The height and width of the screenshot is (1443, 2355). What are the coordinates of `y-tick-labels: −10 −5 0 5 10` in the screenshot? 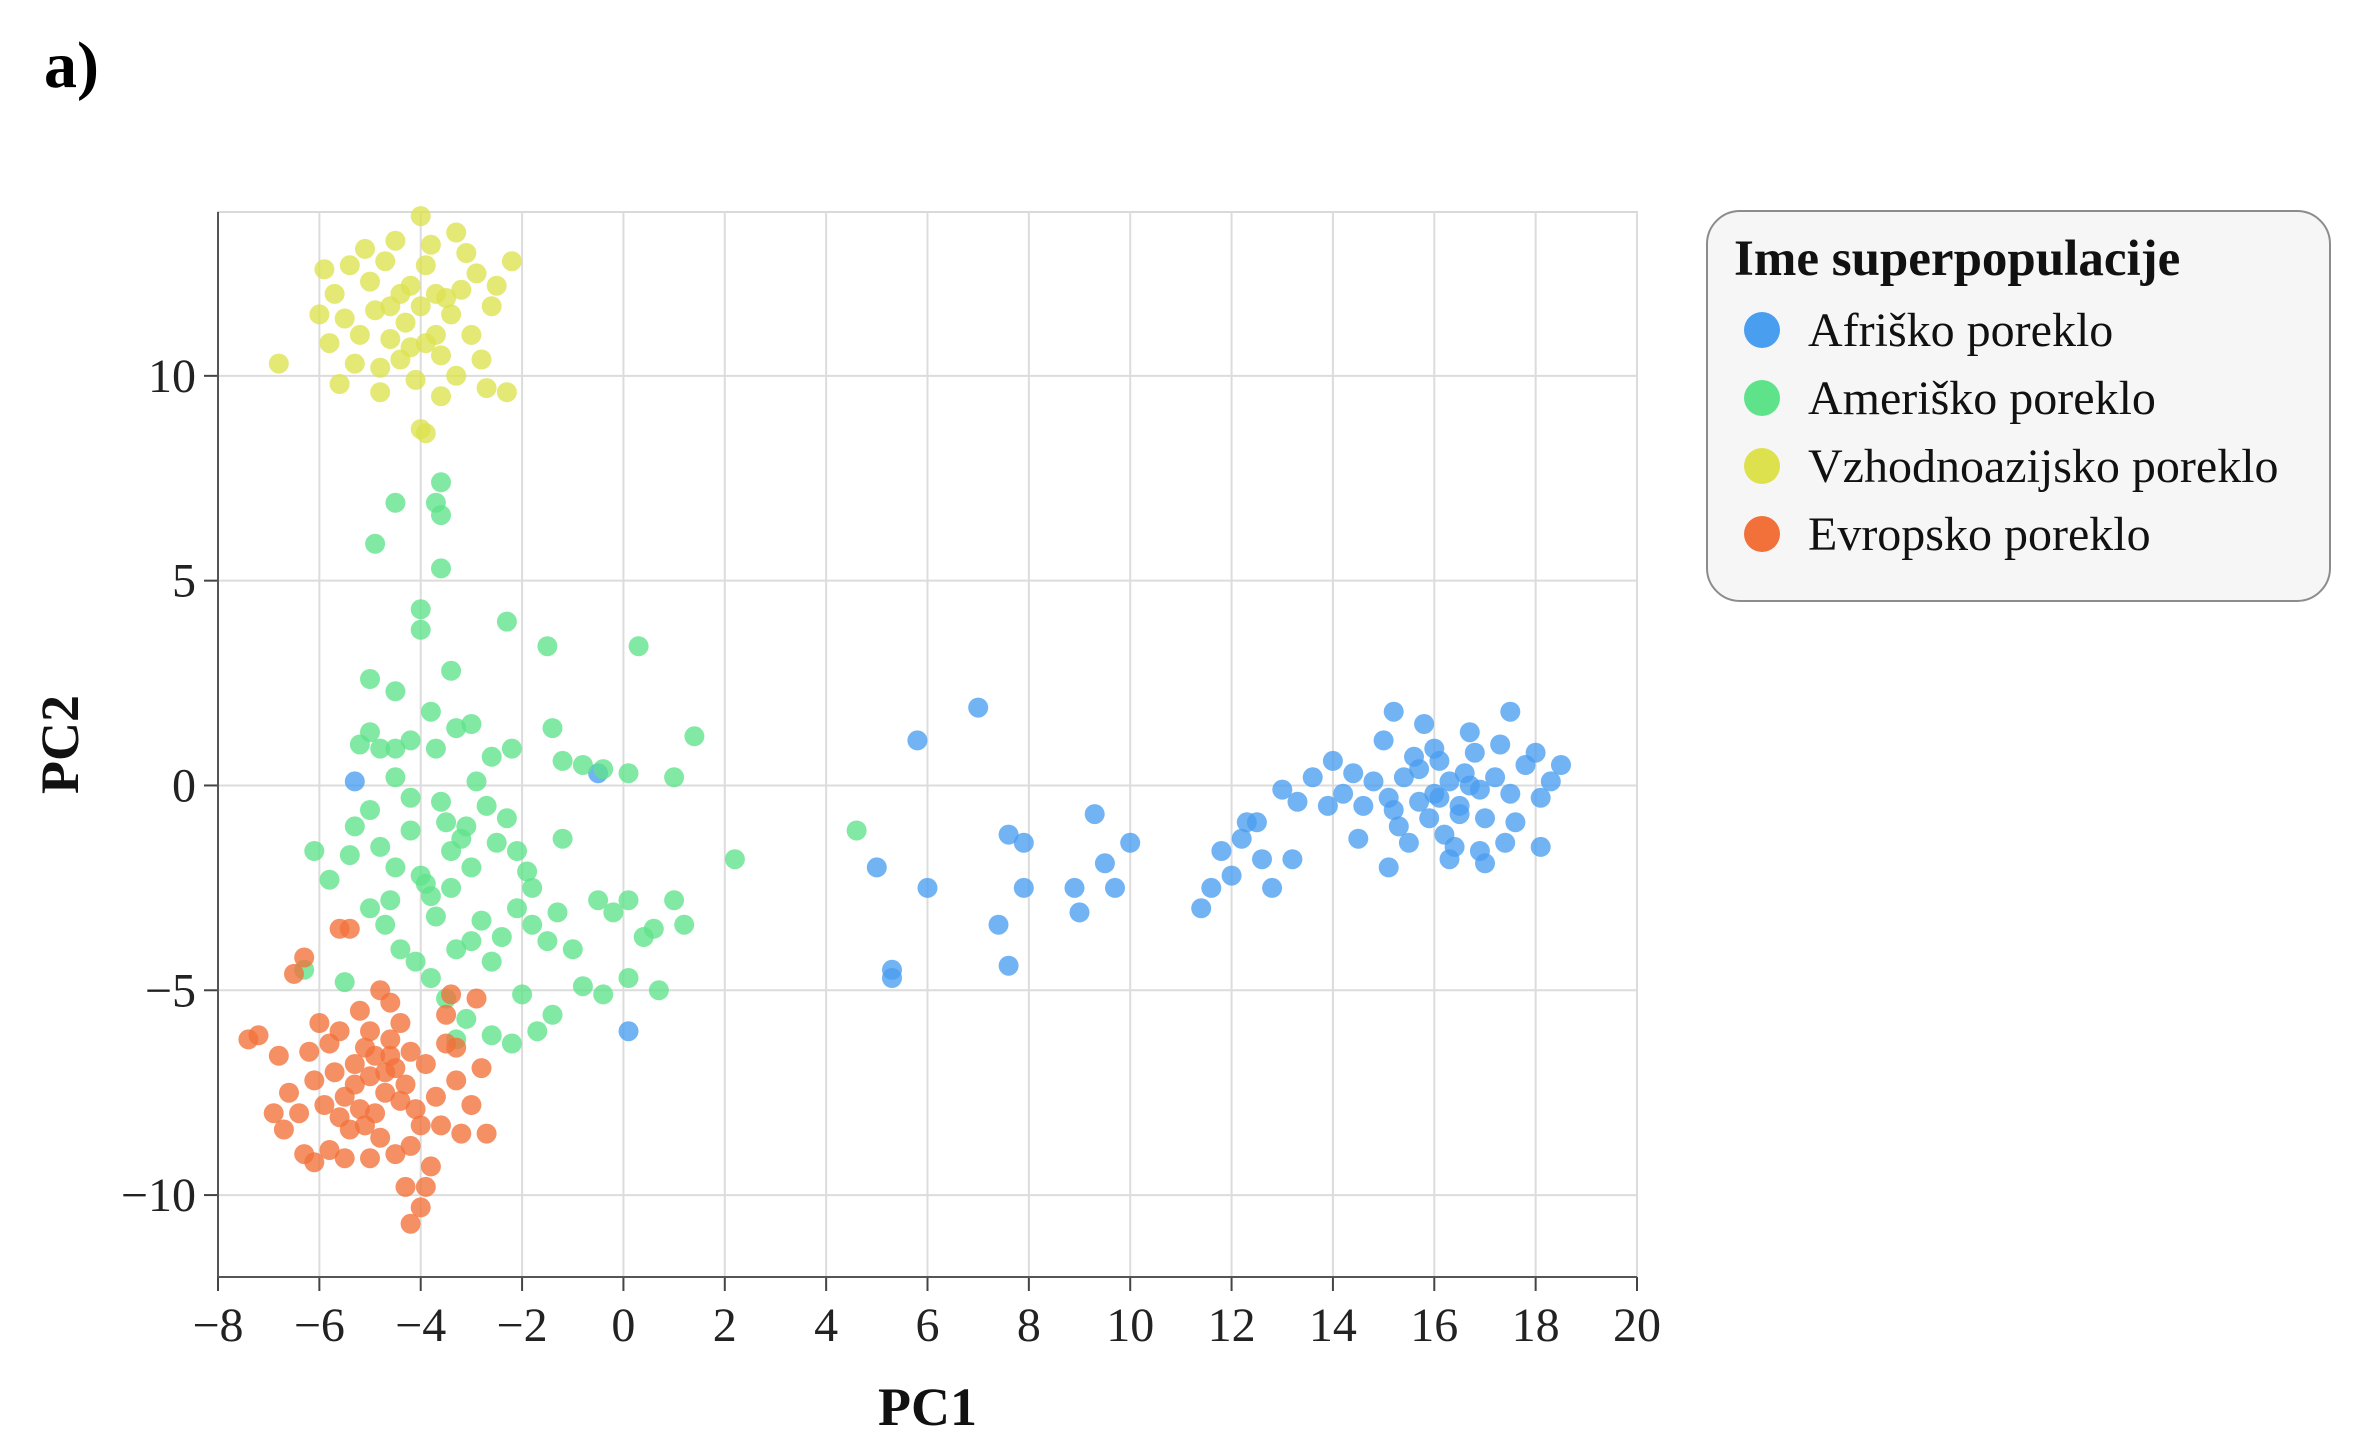 It's located at (158, 786).